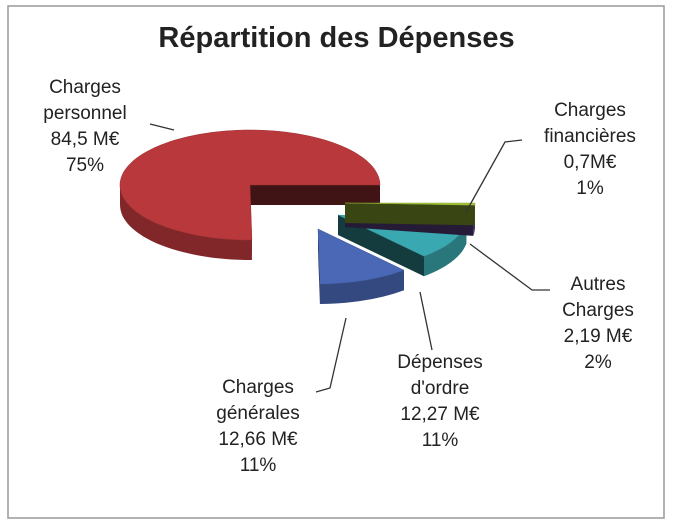 Image resolution: width=673 pixels, height=525 pixels. What do you see at coordinates (440, 414) in the screenshot?
I see `slice-value: 12,27 M€` at bounding box center [440, 414].